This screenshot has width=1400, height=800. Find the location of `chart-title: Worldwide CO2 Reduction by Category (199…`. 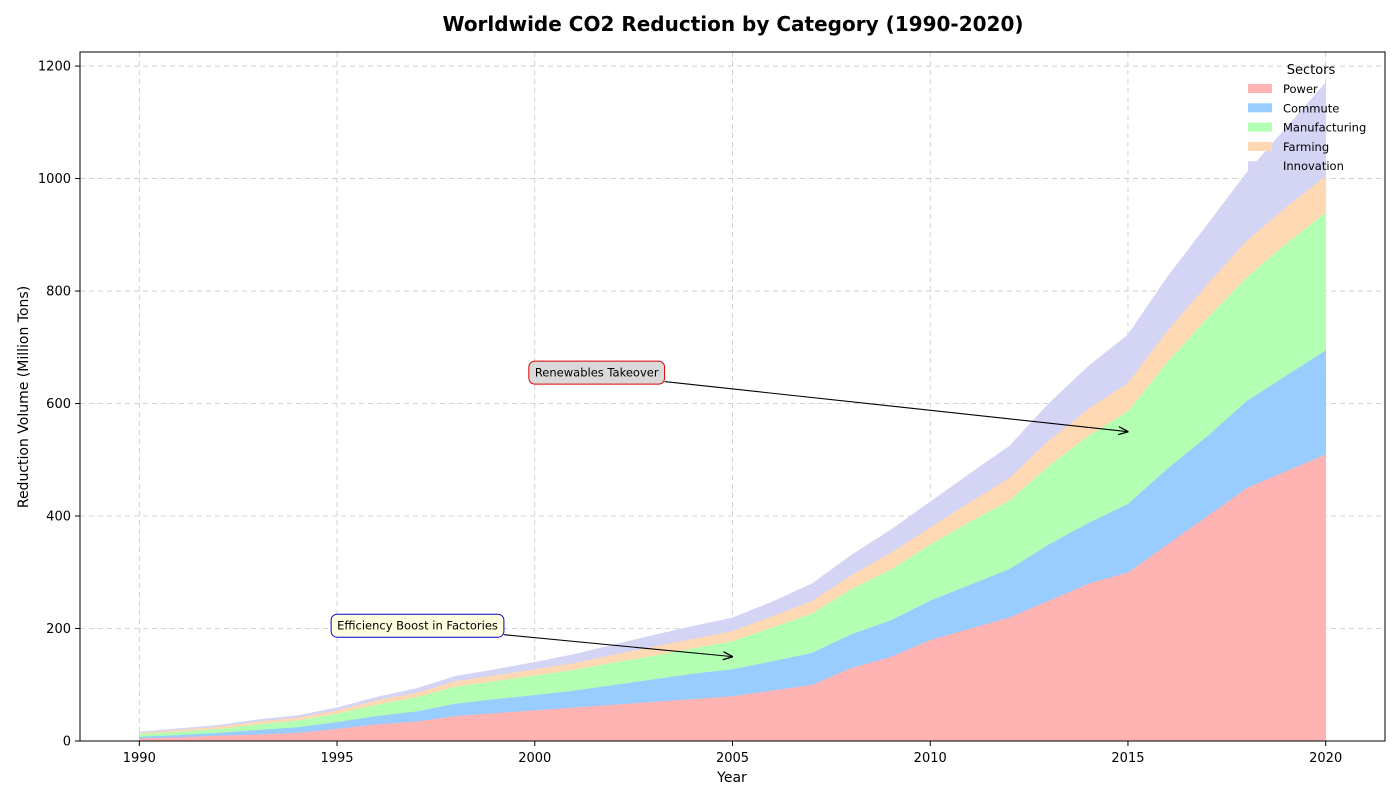

chart-title: Worldwide CO2 Reduction by Category (199… is located at coordinates (732, 24).